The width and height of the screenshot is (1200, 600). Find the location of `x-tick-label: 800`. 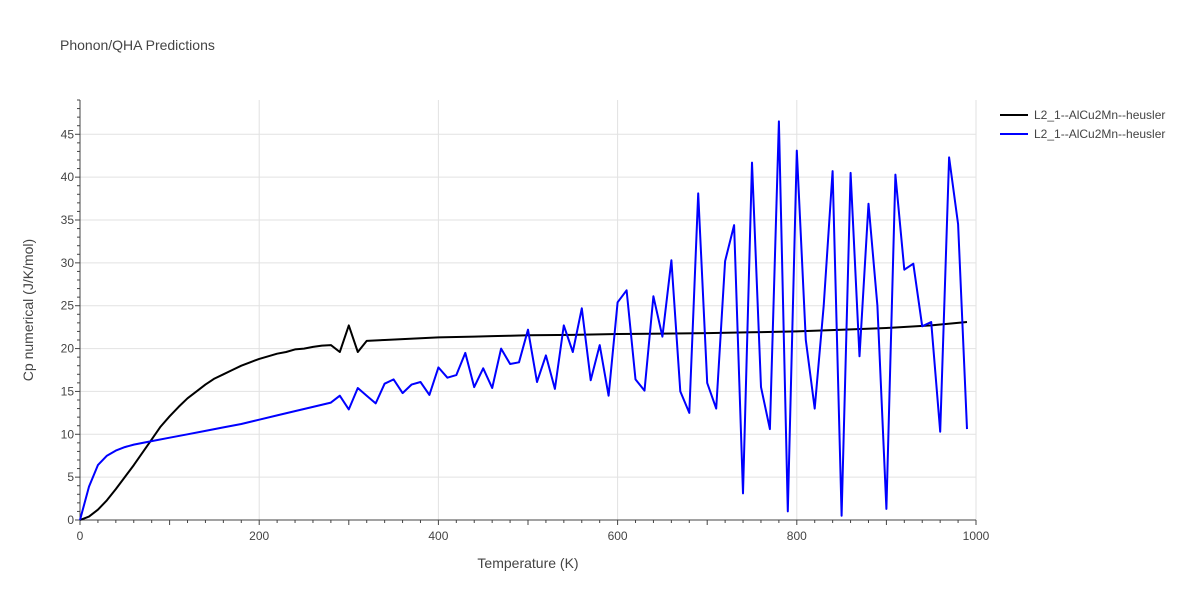

x-tick-label: 800 is located at coordinates (797, 536).